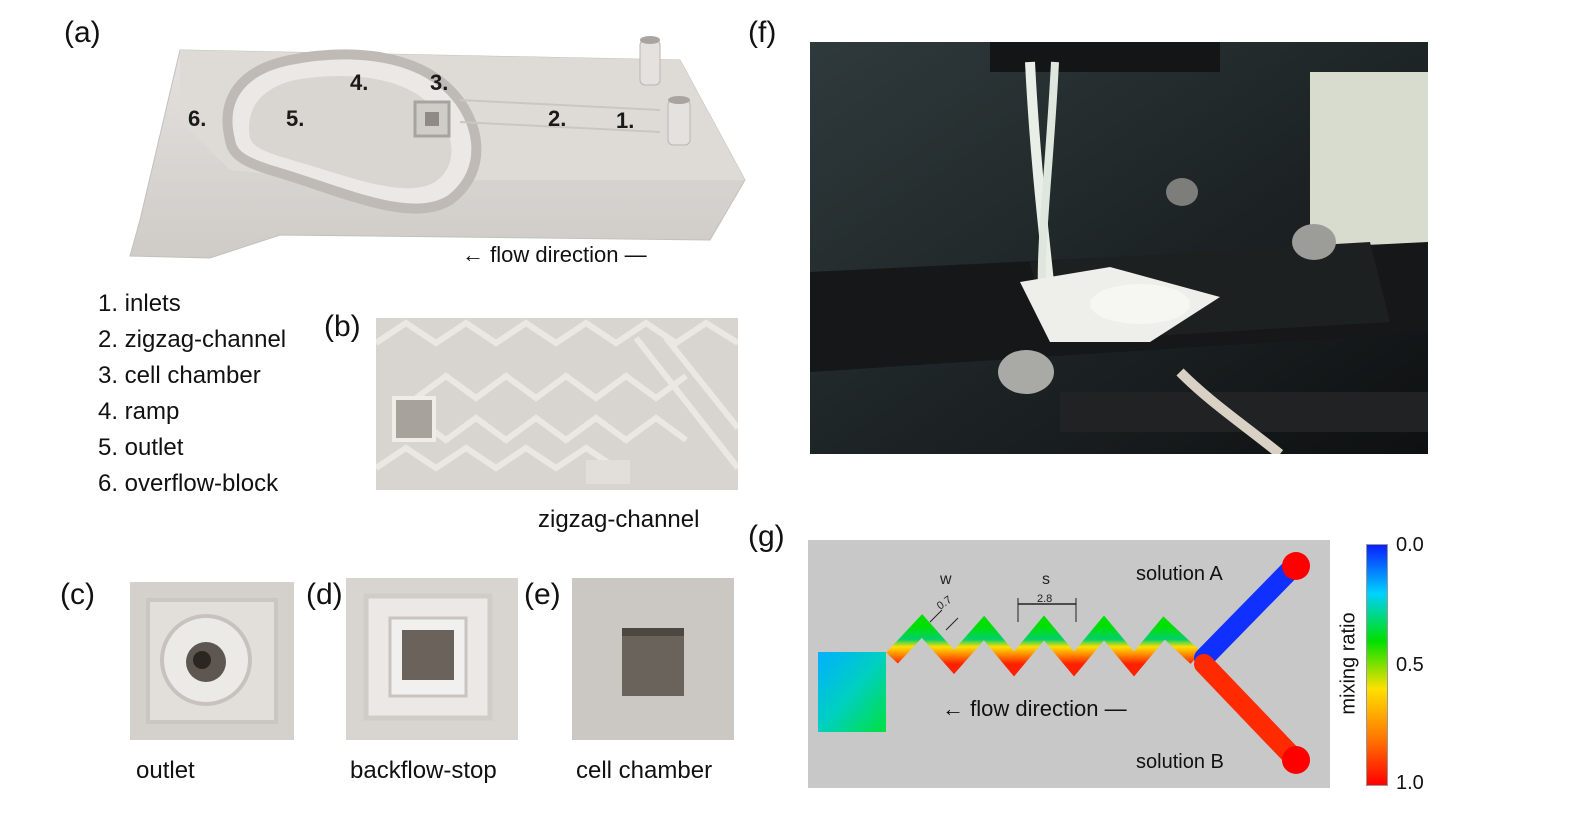  Describe the element at coordinates (192, 340) in the screenshot. I see `legend-item: 2. zigzag-channel` at that location.